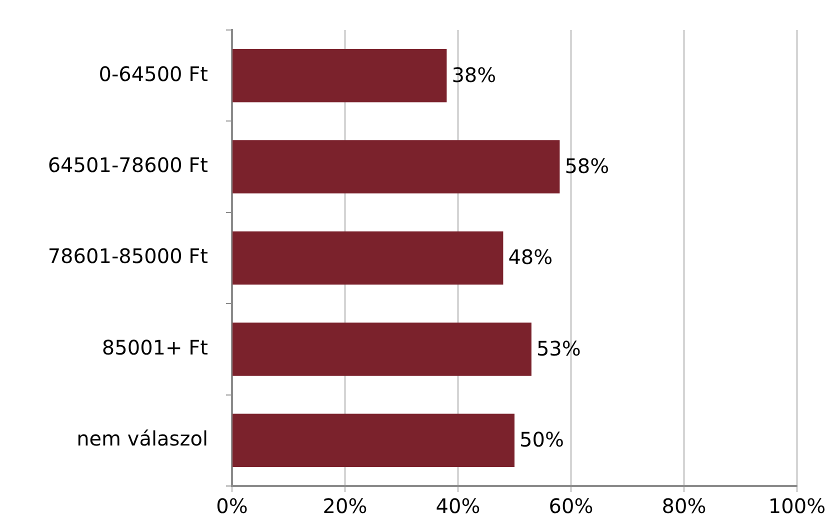  Describe the element at coordinates (558, 348) in the screenshot. I see `data-label: 53%` at that location.